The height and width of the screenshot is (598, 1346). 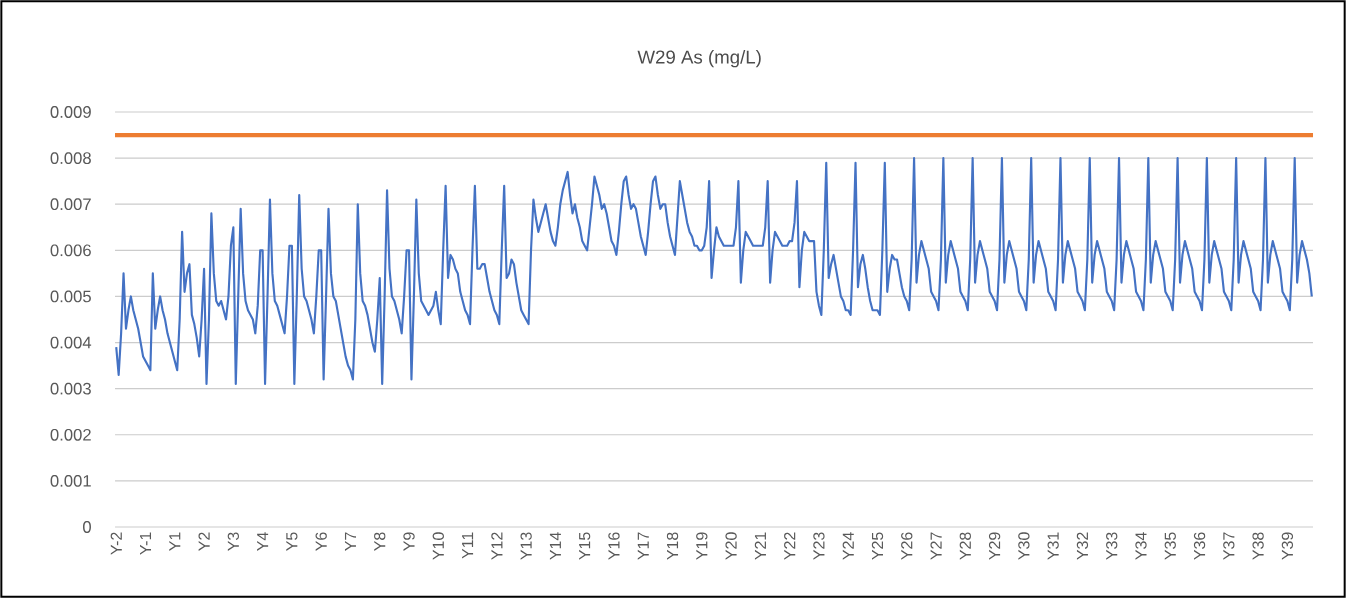 I want to click on x-tick-label: Y8, so click(x=380, y=541).